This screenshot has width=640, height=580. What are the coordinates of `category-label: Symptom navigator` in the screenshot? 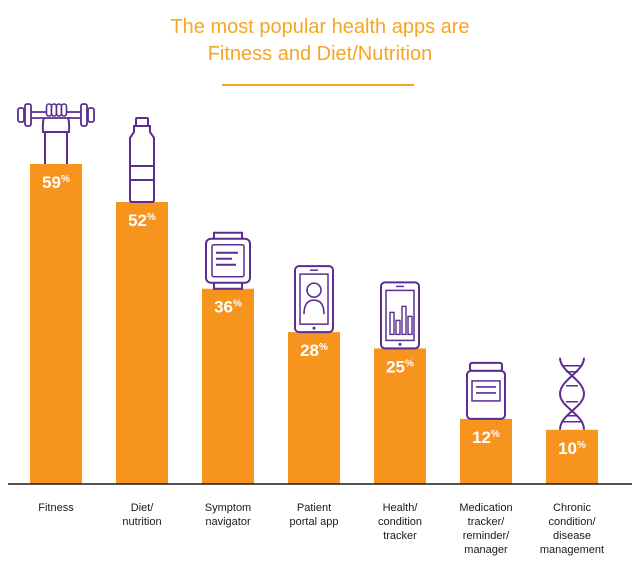 It's located at (228, 515).